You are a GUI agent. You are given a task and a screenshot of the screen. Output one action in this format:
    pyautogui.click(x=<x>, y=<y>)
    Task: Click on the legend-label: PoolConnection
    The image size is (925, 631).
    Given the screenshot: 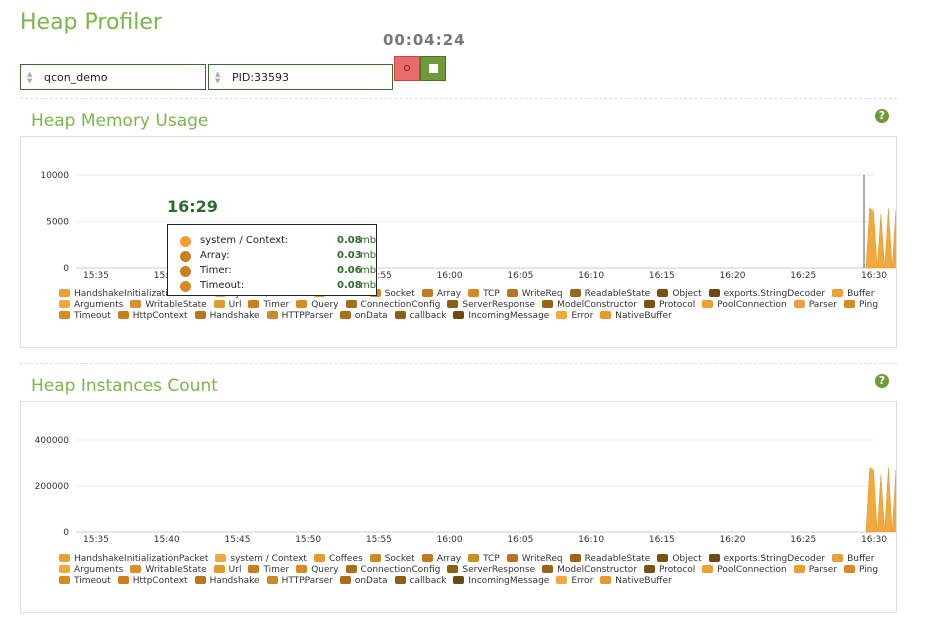 What is the action you would take?
    pyautogui.click(x=752, y=305)
    